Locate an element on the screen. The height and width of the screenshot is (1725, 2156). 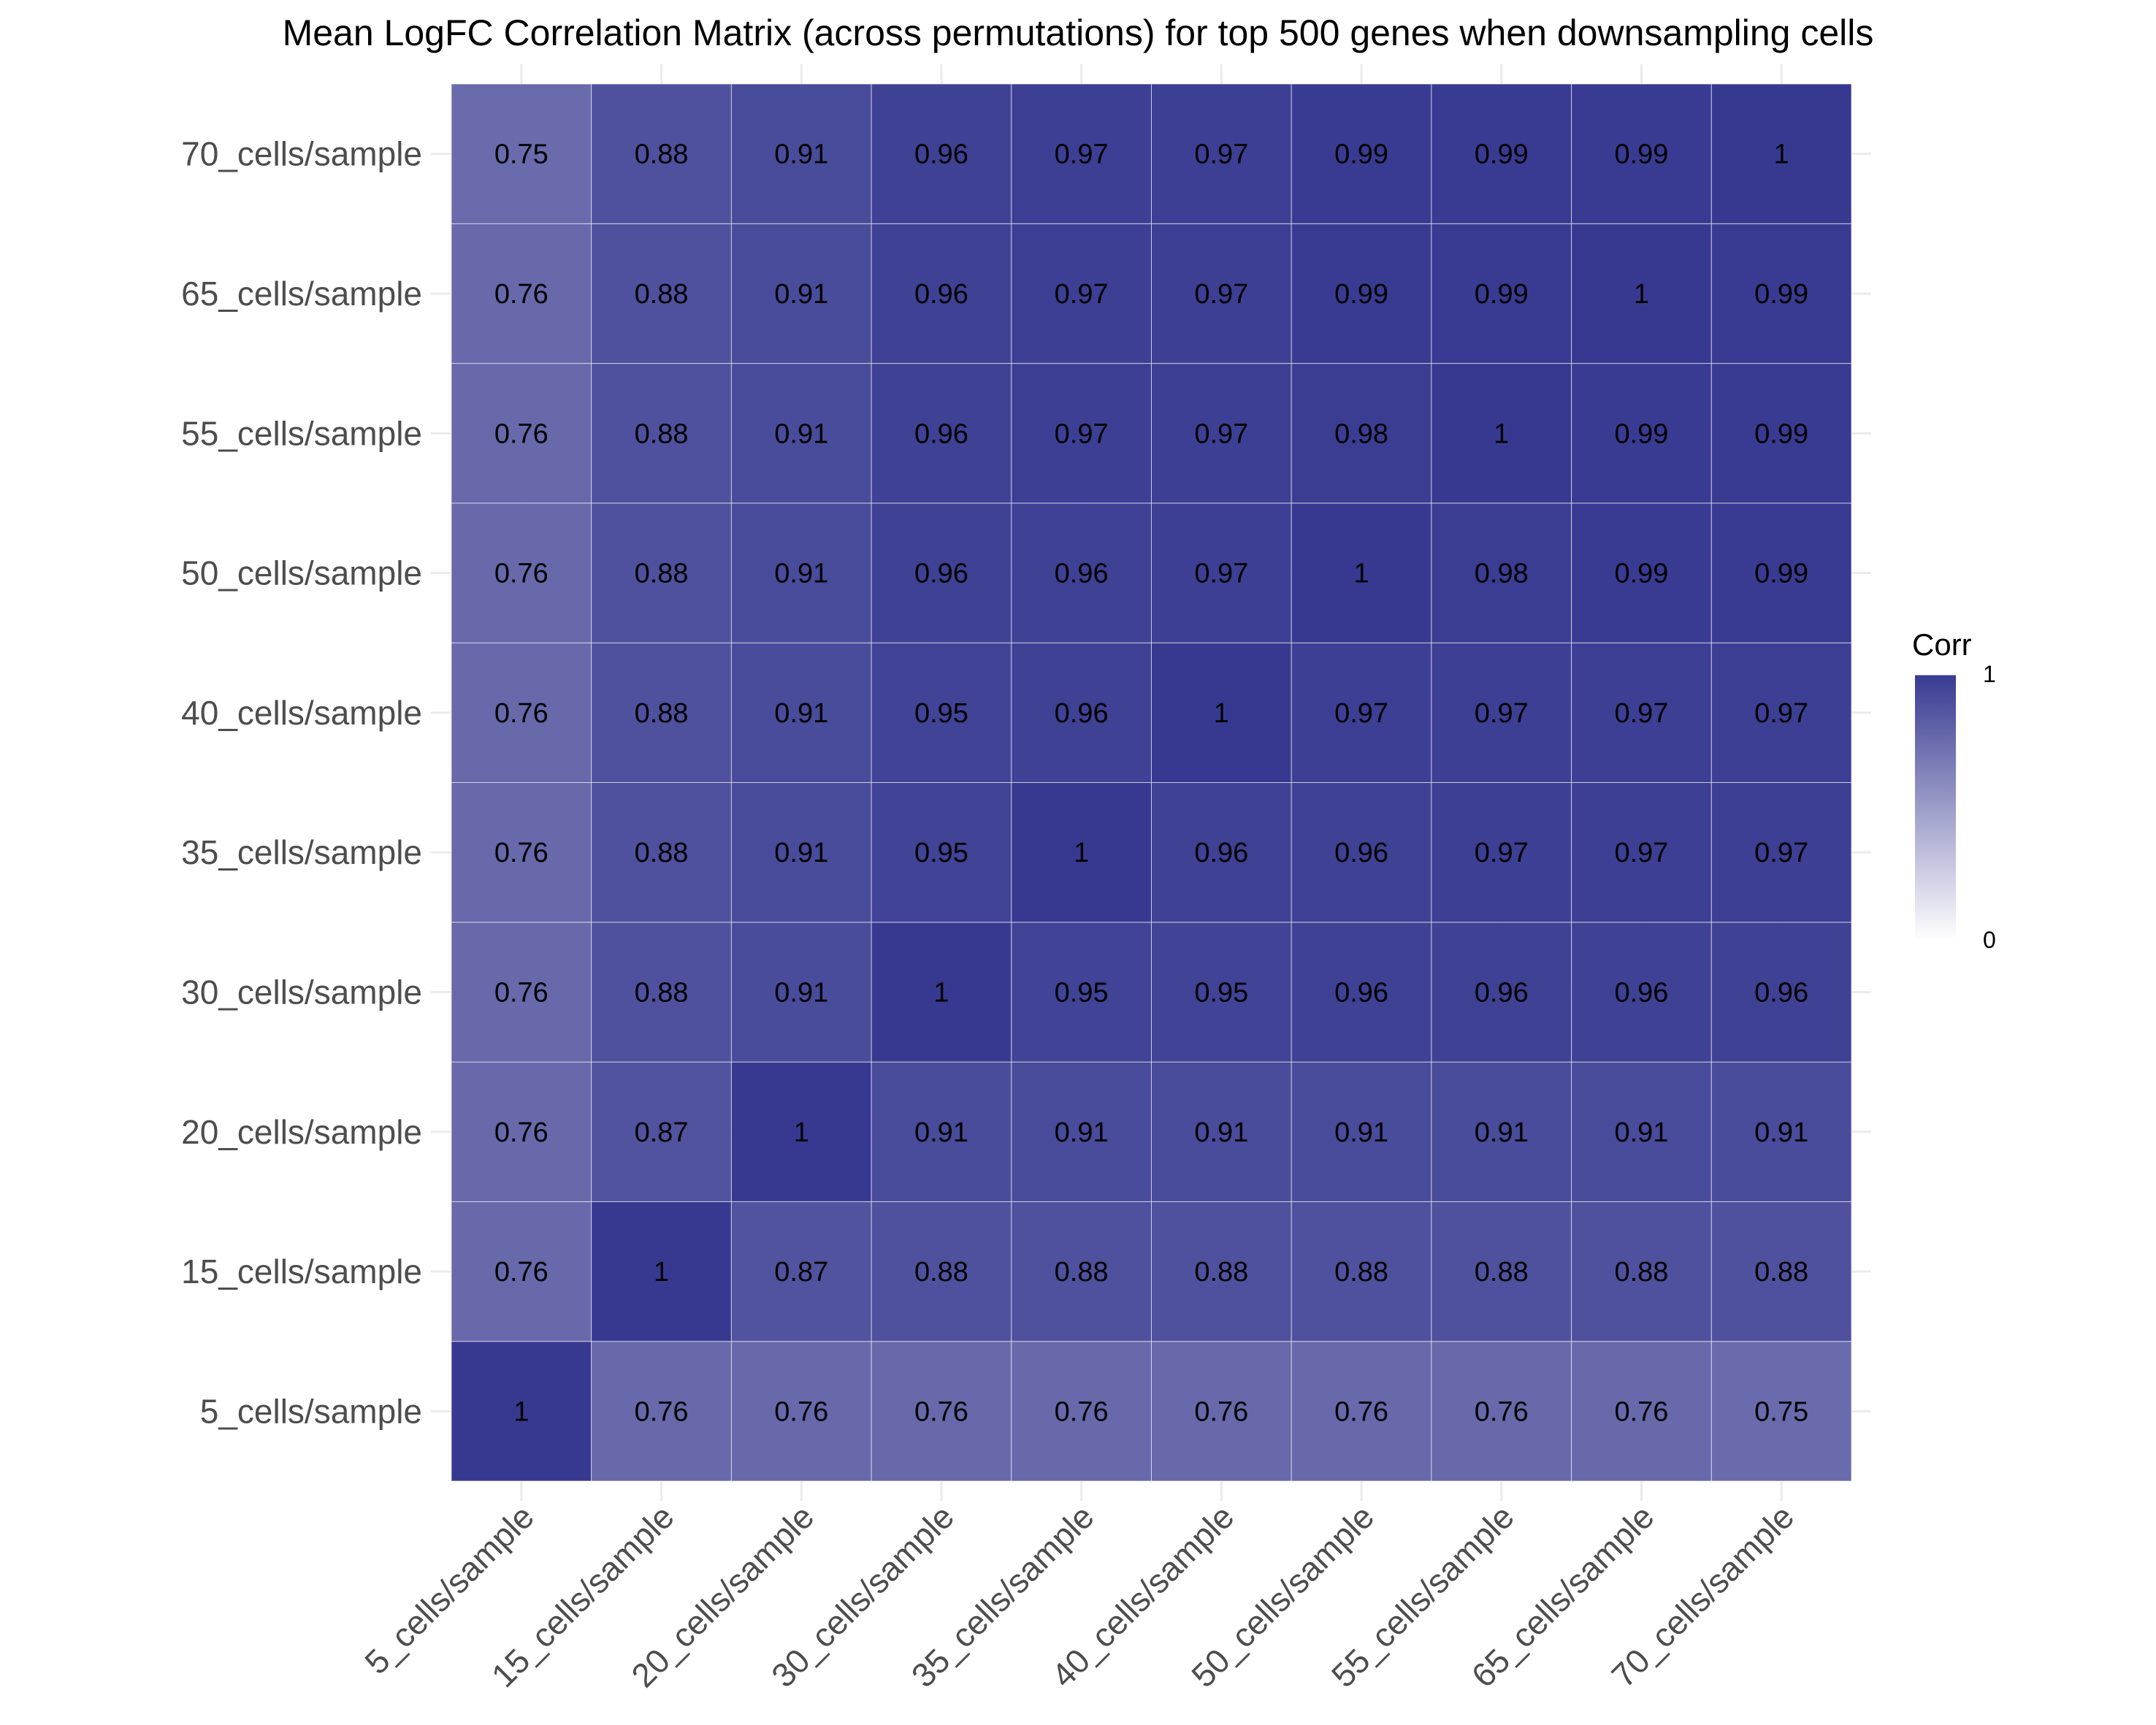
cell-value-label: 0.99 is located at coordinates (1502, 294).